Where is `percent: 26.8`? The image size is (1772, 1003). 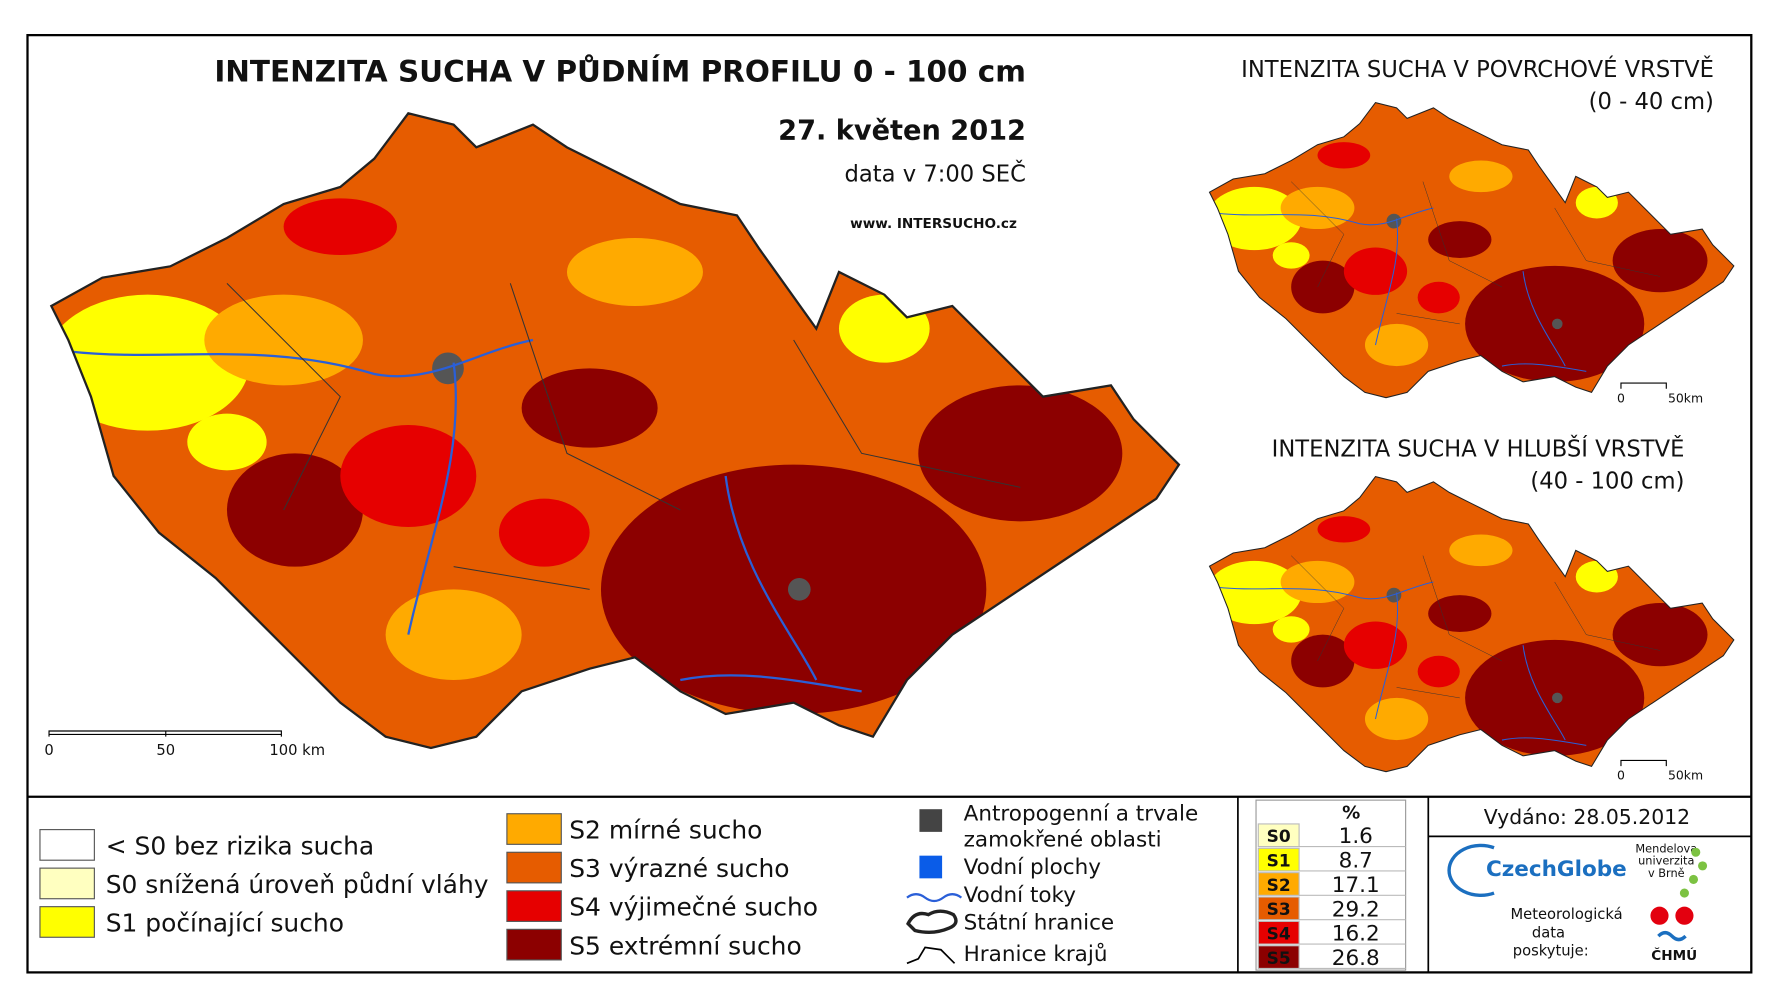
percent: 26.8 is located at coordinates (1356, 958).